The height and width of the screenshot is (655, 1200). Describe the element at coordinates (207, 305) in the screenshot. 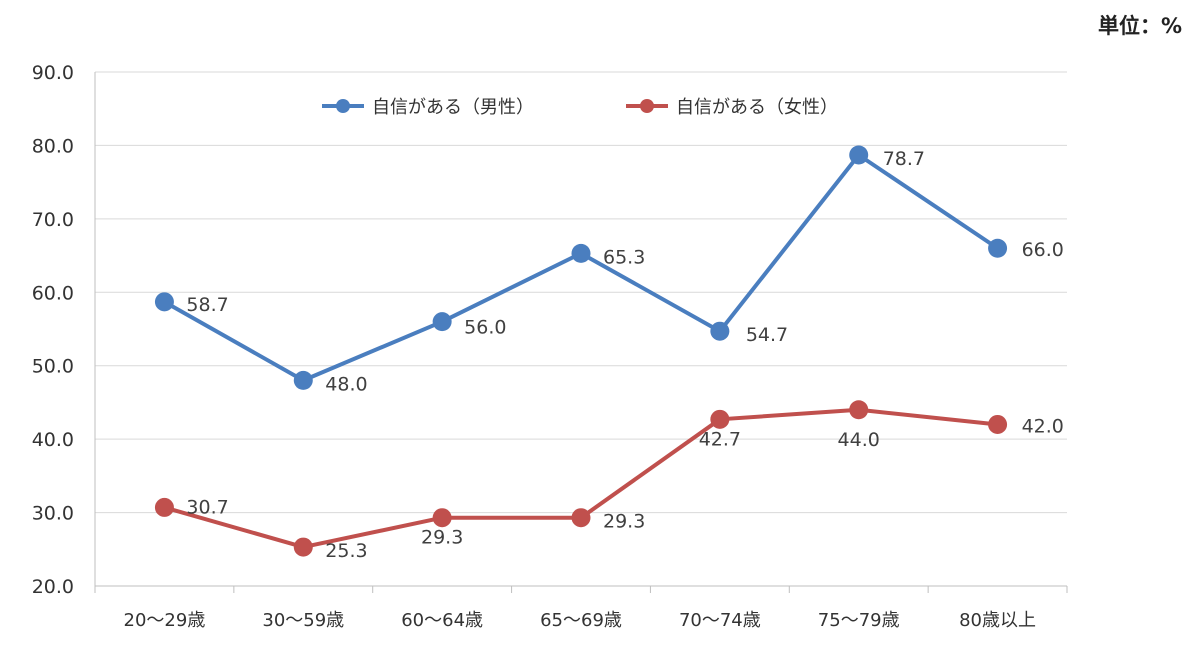

I see `data-label: 58.7` at that location.